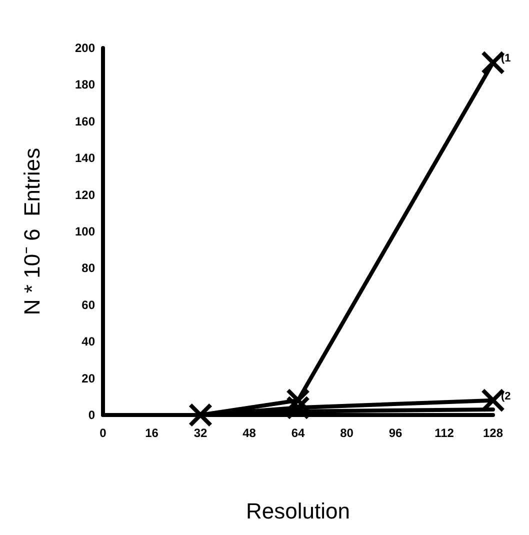 This screenshot has height=535, width=529. What do you see at coordinates (347, 433) in the screenshot?
I see `x-tick-label: 80` at bounding box center [347, 433].